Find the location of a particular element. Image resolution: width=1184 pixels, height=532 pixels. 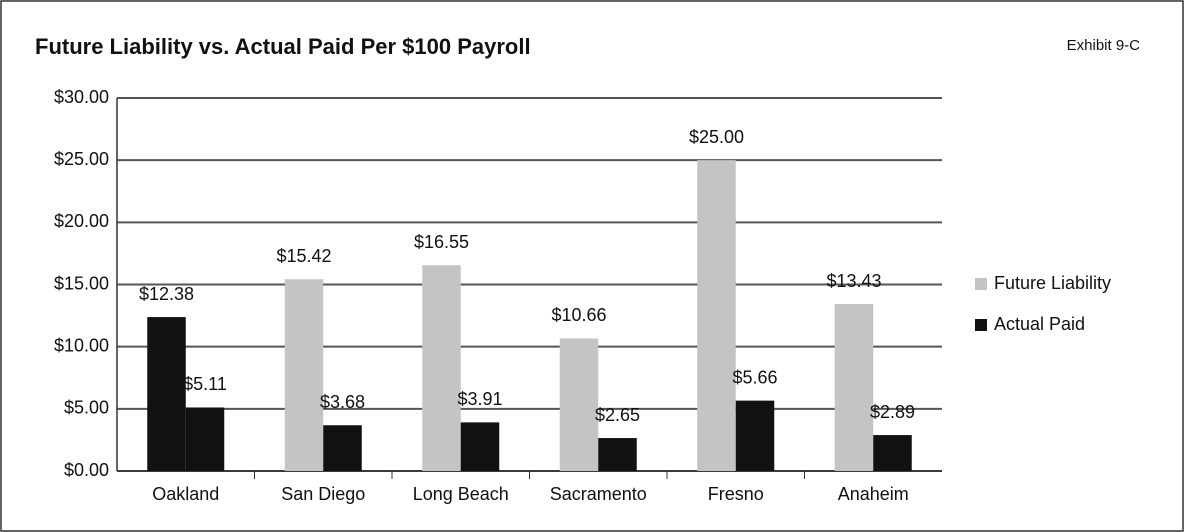

x-tick-label: Oakland is located at coordinates (185, 494).